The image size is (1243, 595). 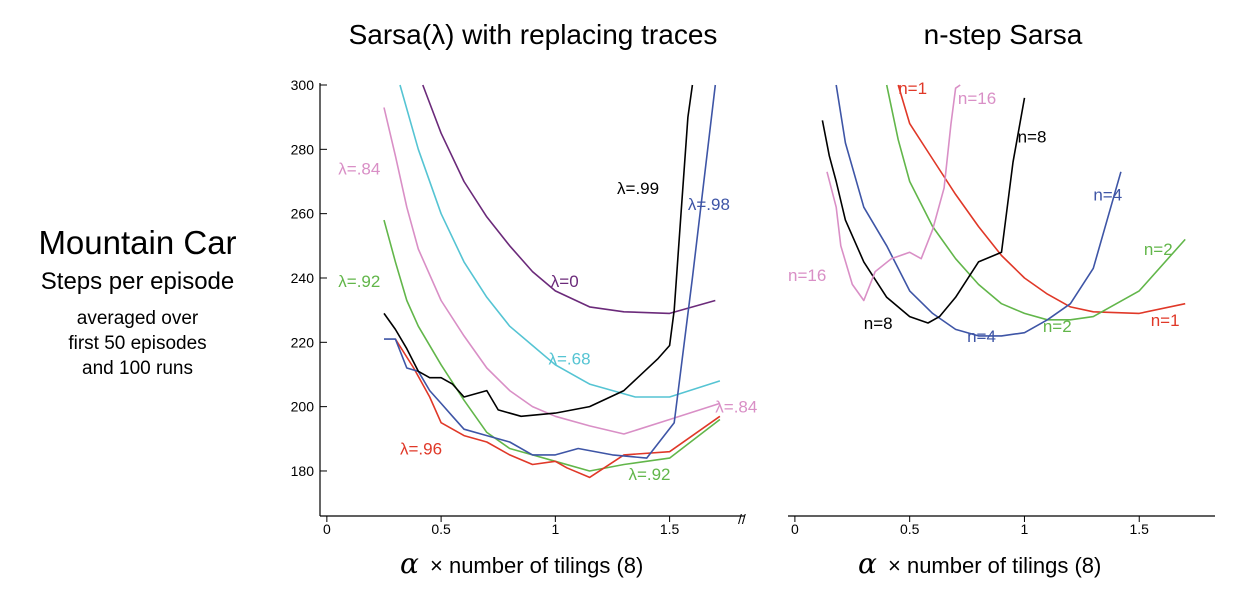 I want to click on y-tick-label: 180, so click(x=303, y=471).